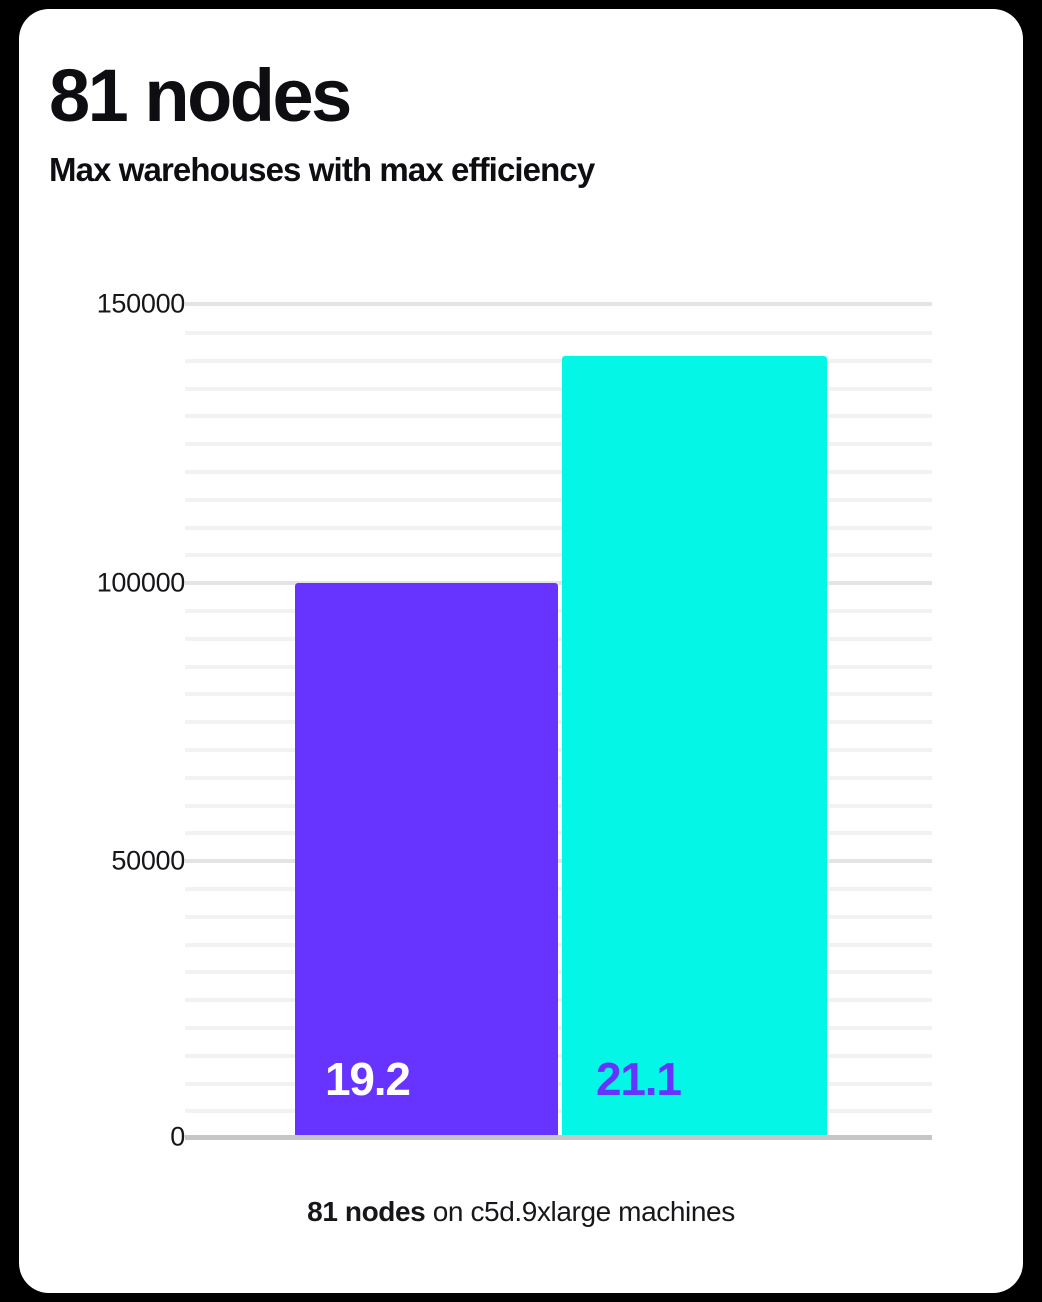 This screenshot has width=1042, height=1302. Describe the element at coordinates (200, 95) in the screenshot. I see `page-title: 81 nodes` at that location.